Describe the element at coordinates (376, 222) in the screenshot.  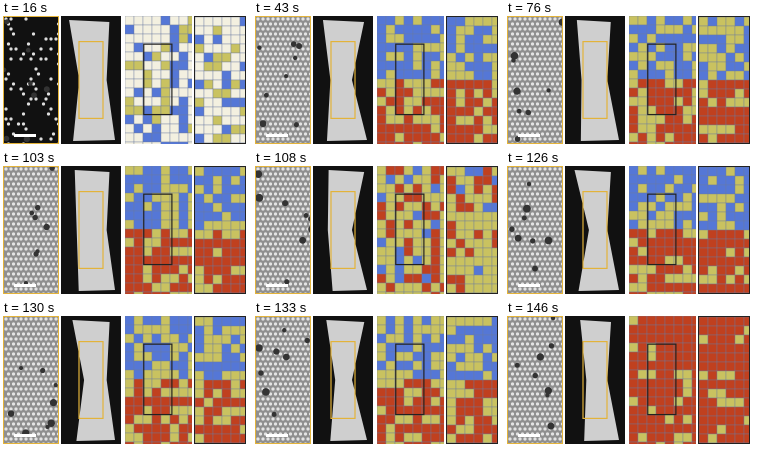
I see `time-panel: t = 108 s` at that location.